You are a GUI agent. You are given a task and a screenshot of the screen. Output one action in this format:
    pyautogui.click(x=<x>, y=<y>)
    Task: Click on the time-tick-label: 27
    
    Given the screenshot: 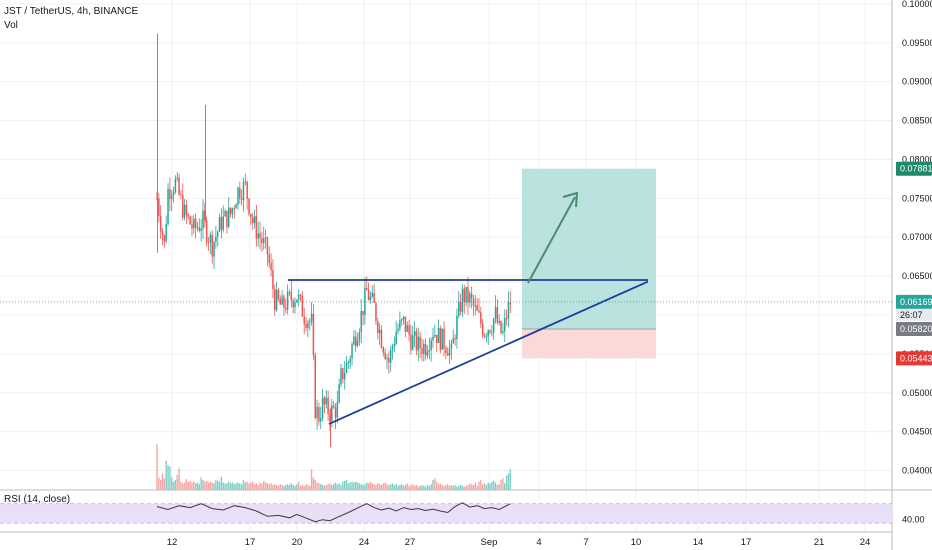 What is the action you would take?
    pyautogui.click(x=410, y=542)
    